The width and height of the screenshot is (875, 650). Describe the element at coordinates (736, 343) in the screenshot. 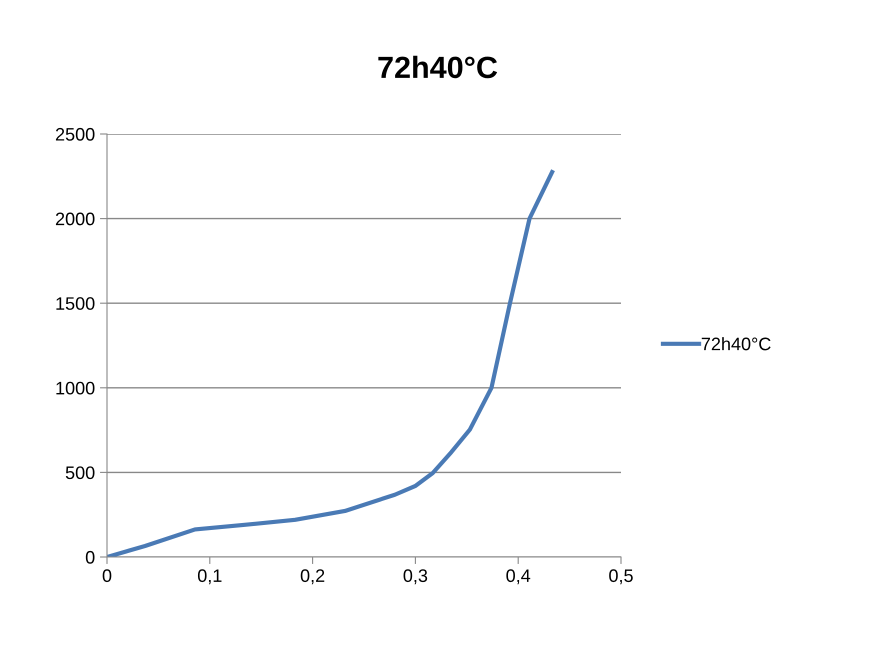

I see `legend-label: 72h40°C` at that location.